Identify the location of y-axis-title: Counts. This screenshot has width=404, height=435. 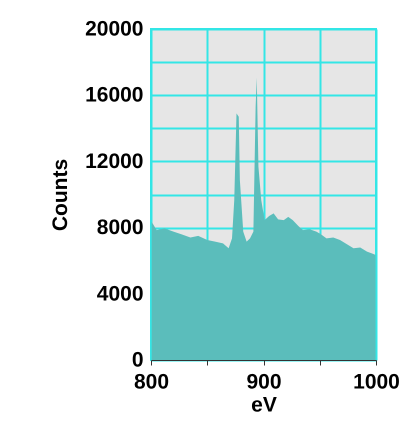
(60, 195).